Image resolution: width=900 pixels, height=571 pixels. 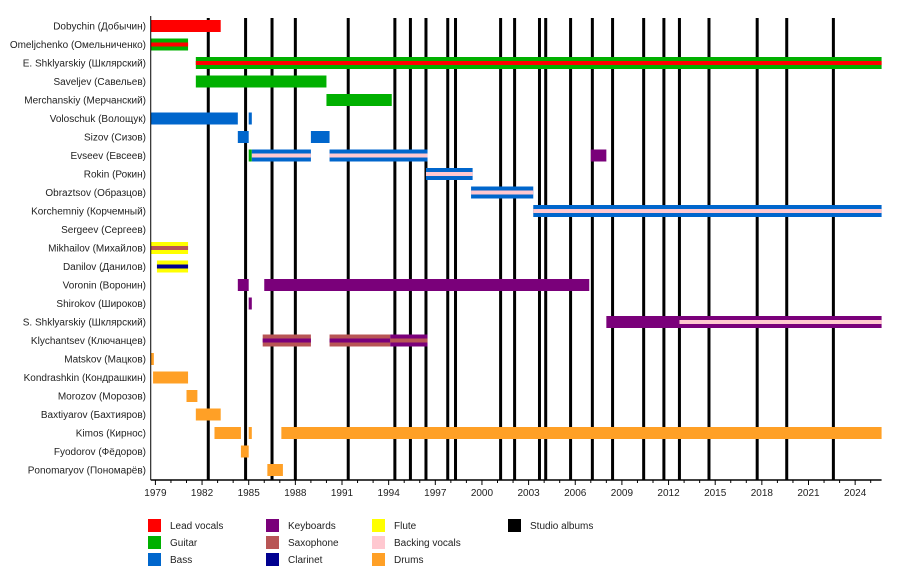 I want to click on member-label: Matskov (Мацков), so click(x=105, y=360).